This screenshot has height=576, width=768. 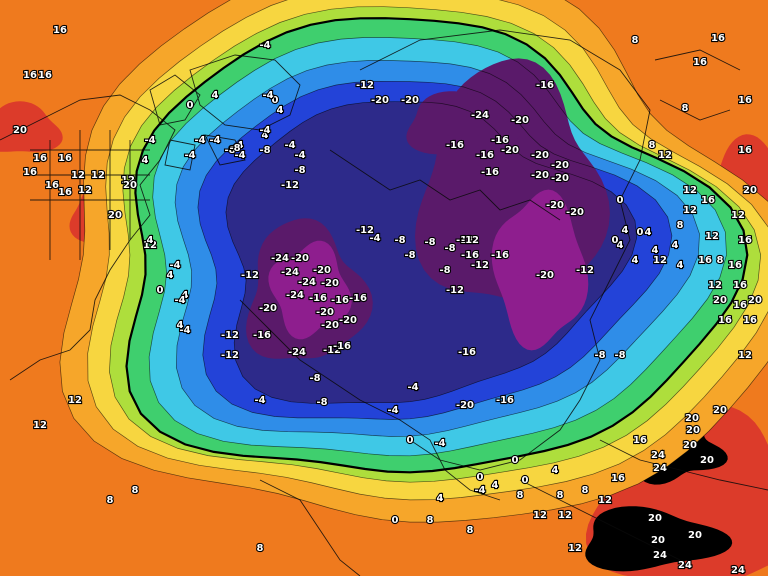 What do you see at coordinates (310, 527) in the screenshot?
I see `africa-coast` at bounding box center [310, 527].